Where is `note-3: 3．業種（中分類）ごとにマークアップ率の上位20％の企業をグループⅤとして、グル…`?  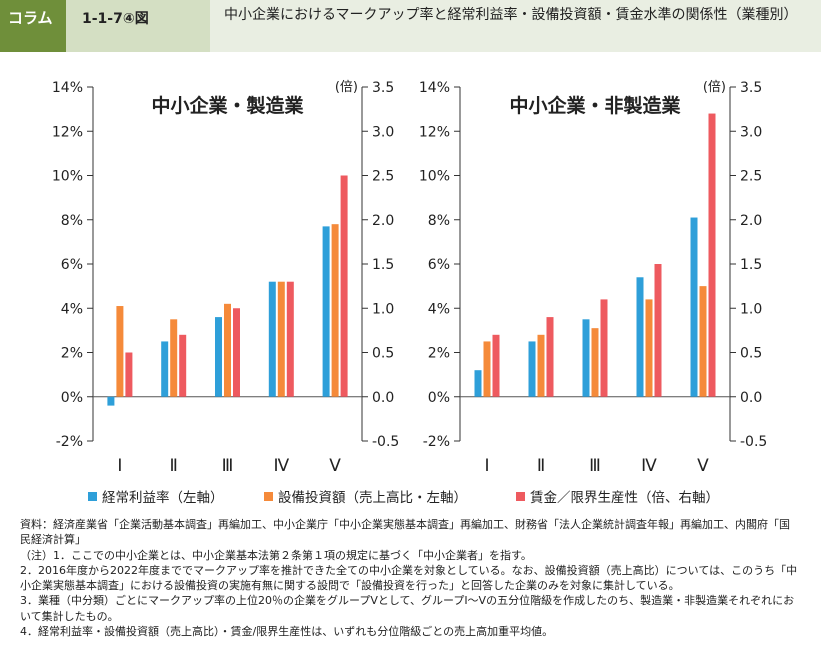 note-3: 3．業種（中分類）ごとにマークアップ率の上位20％の企業をグループⅤとして、グル… is located at coordinates (407, 608).